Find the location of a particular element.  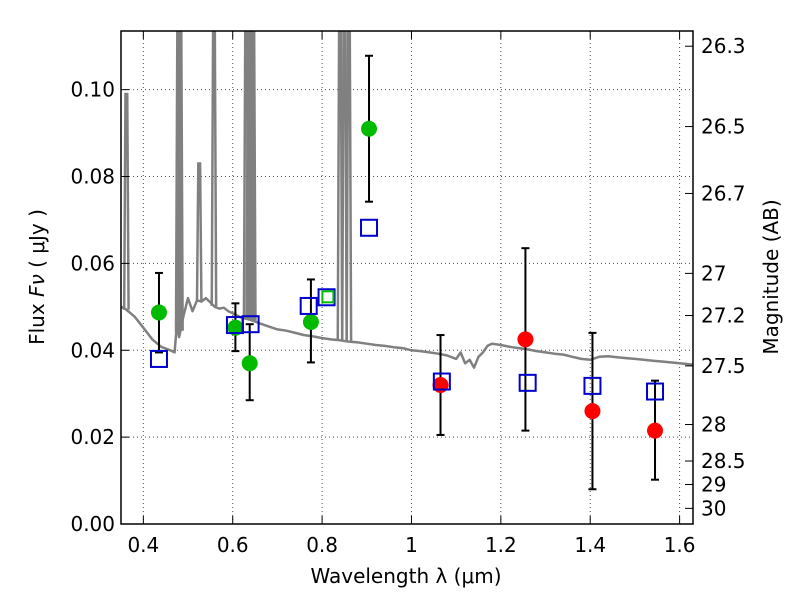

x-tick-label: 0.4 is located at coordinates (143, 545).